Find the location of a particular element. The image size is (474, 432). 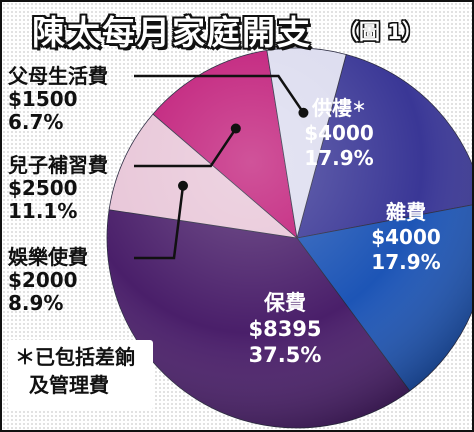

slice-value: $2500 is located at coordinates (43, 188).